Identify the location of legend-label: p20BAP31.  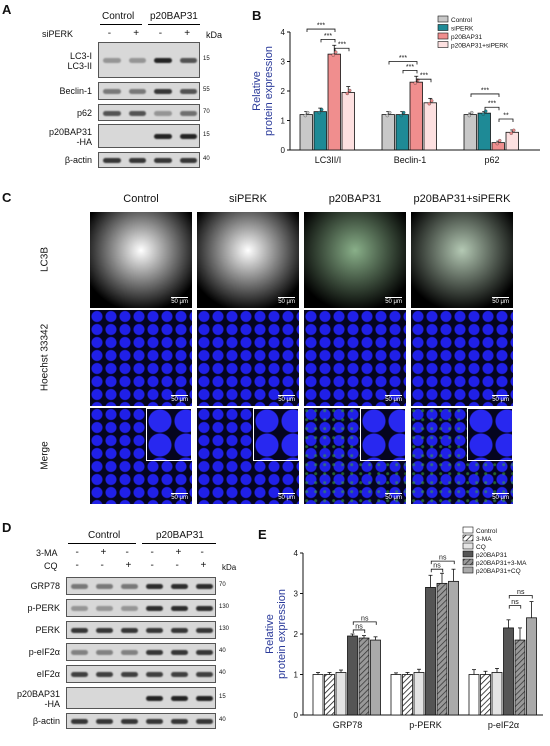
(491, 555).